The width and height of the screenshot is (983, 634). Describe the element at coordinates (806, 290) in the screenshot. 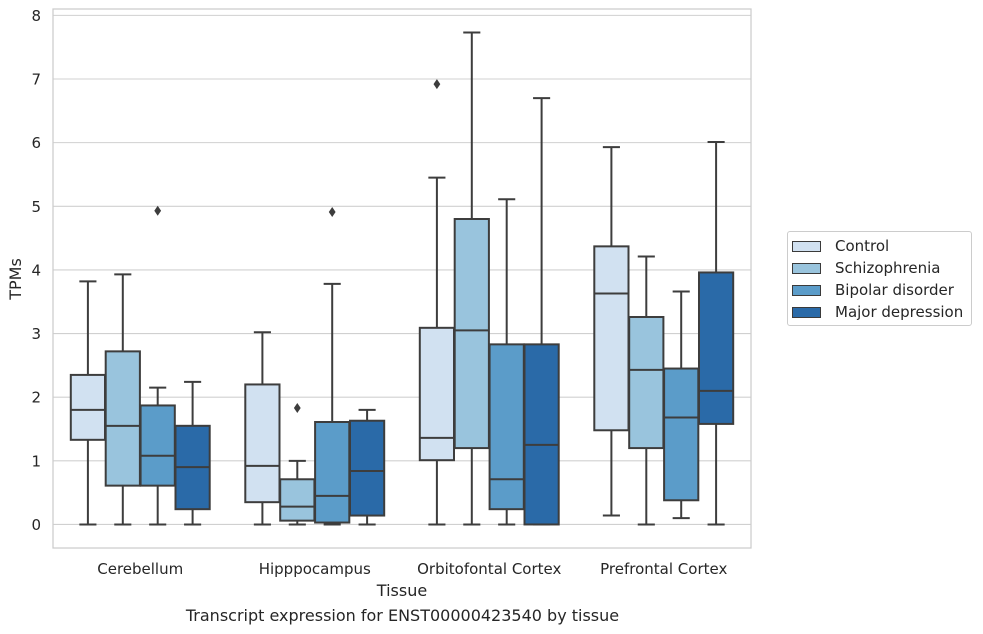

I see `legend-swatch-bipolar` at that location.